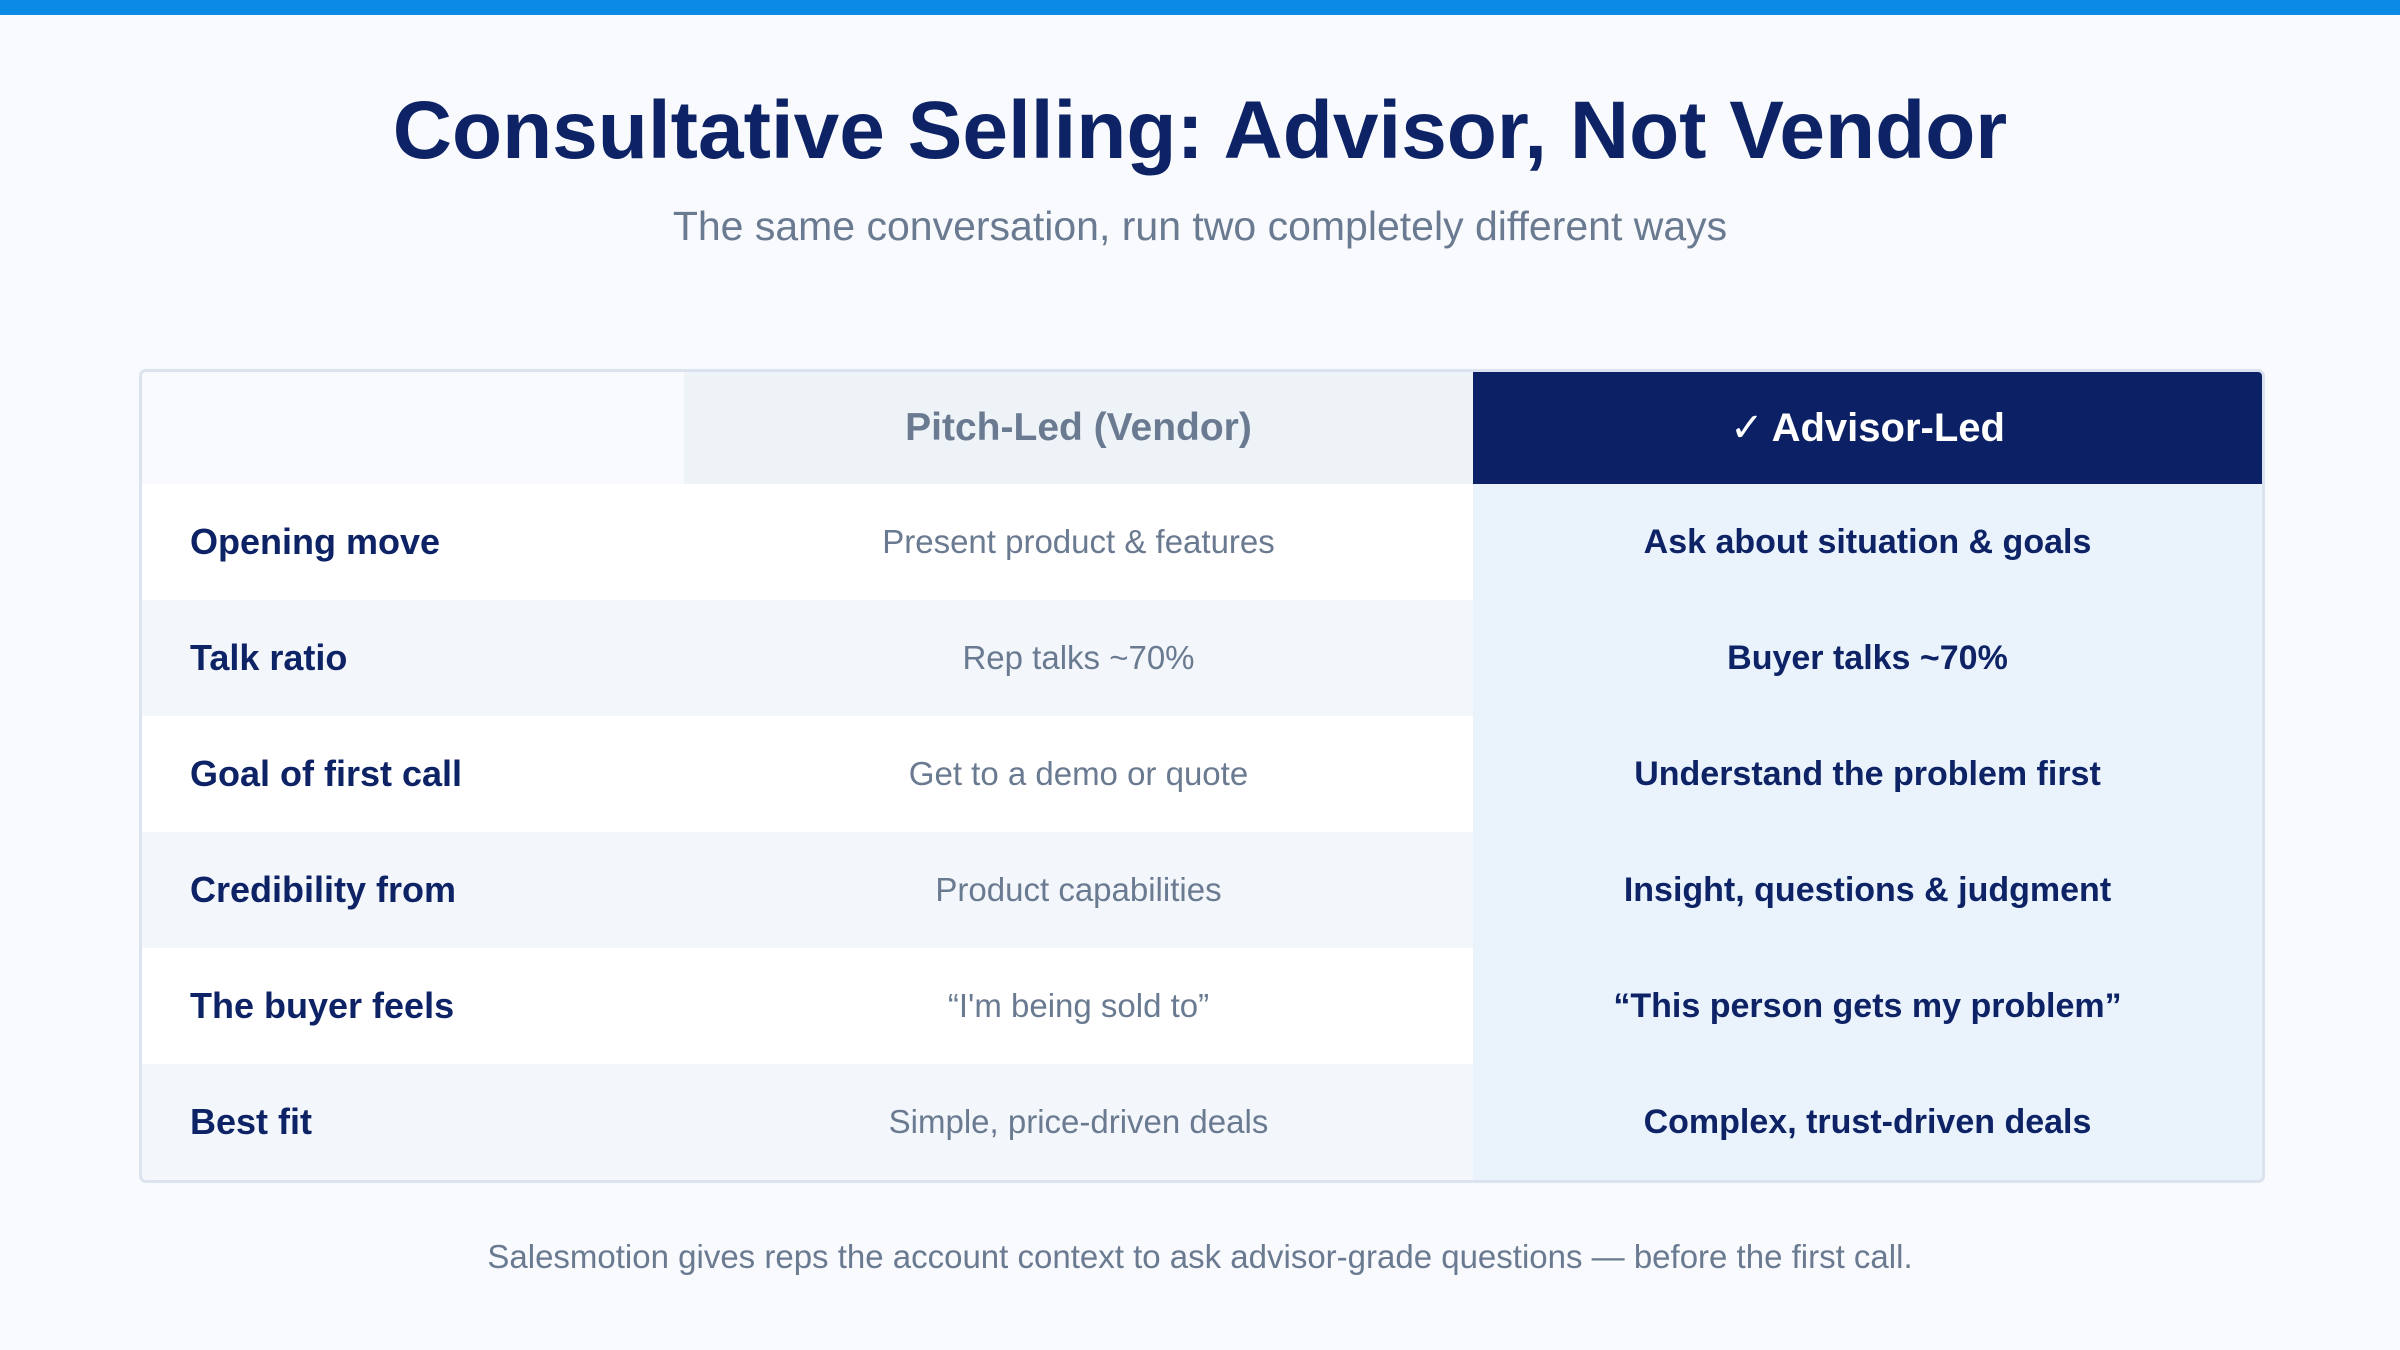 Image resolution: width=2400 pixels, height=1350 pixels. What do you see at coordinates (1078, 541) in the screenshot?
I see `vendor-cell: Present product & features` at bounding box center [1078, 541].